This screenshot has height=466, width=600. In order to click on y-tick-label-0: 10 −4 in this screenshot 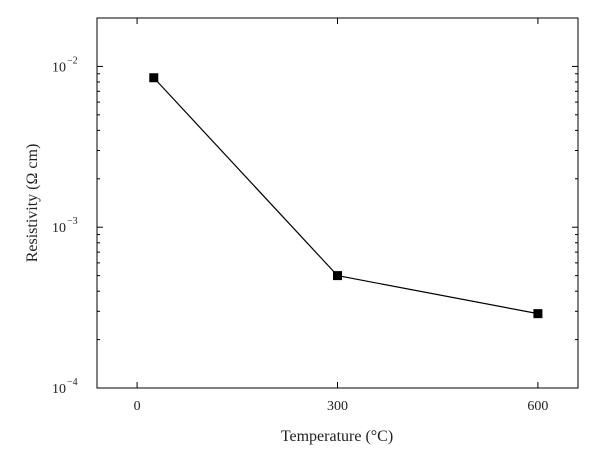, I will do `click(65, 387)`.